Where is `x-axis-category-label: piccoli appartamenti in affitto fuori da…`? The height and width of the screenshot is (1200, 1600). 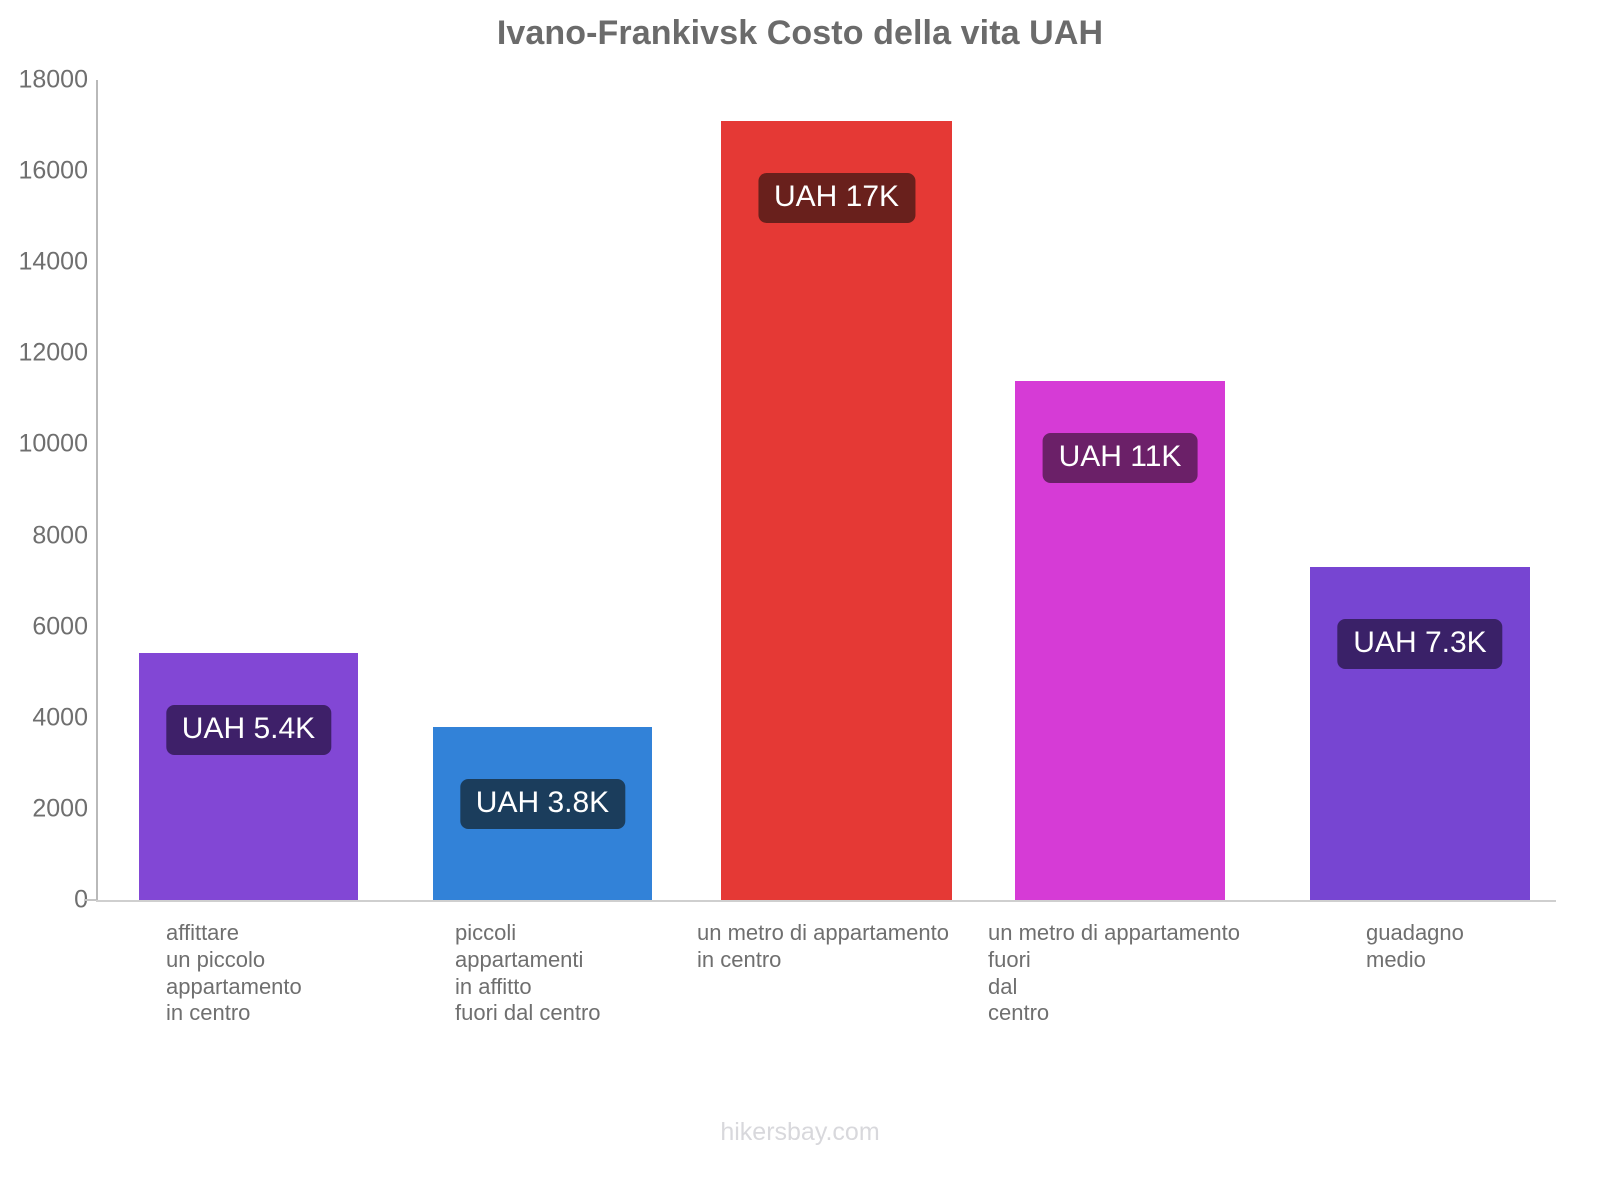 x-axis-category-label: piccoli appartamenti in affitto fuori da… is located at coordinates (528, 973).